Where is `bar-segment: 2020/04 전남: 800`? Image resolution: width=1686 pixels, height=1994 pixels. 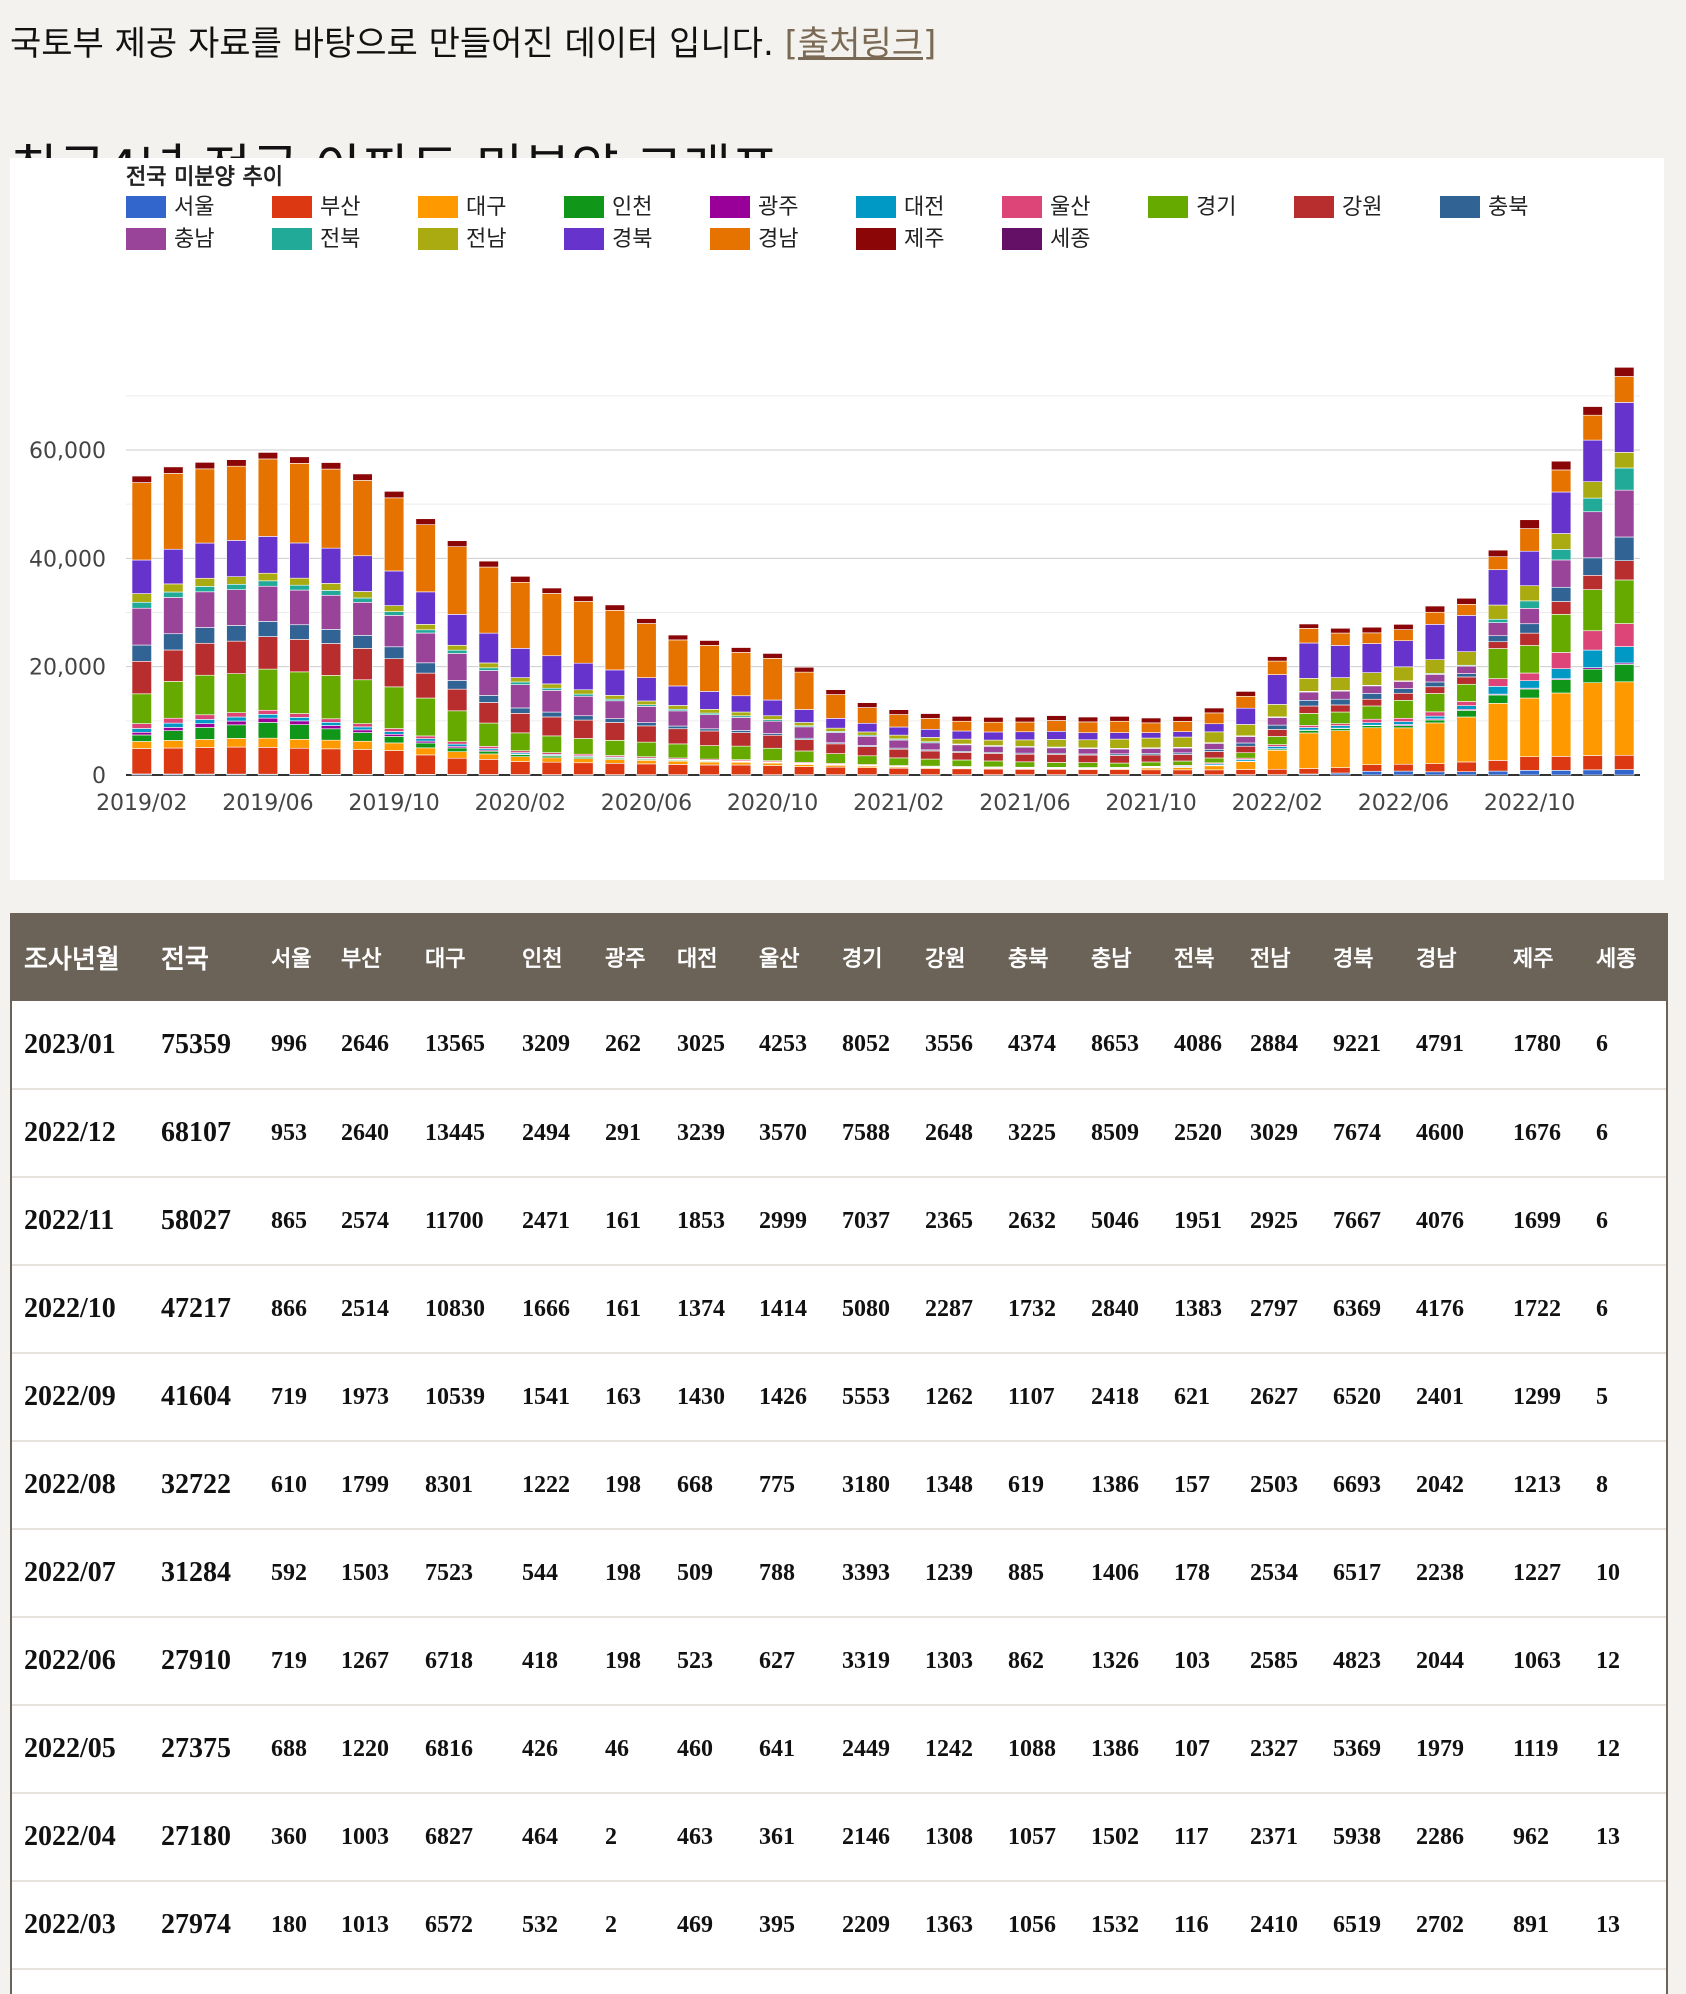
bar-segment: 2020/04 전남: 800 is located at coordinates (583, 692).